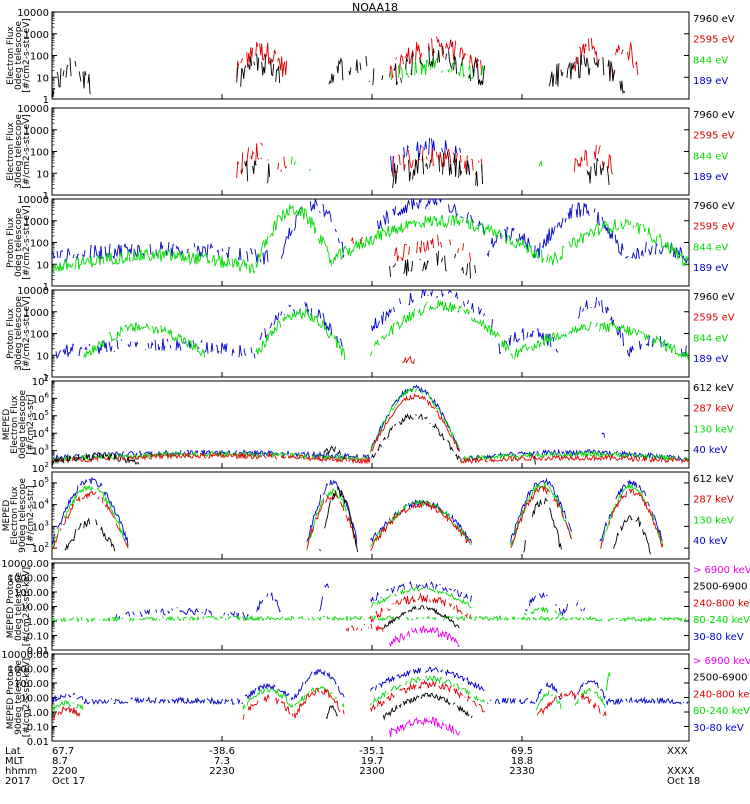 This screenshot has width=750, height=804. Describe the element at coordinates (713, 479) in the screenshot. I see `legend-entry: 612 keV` at that location.